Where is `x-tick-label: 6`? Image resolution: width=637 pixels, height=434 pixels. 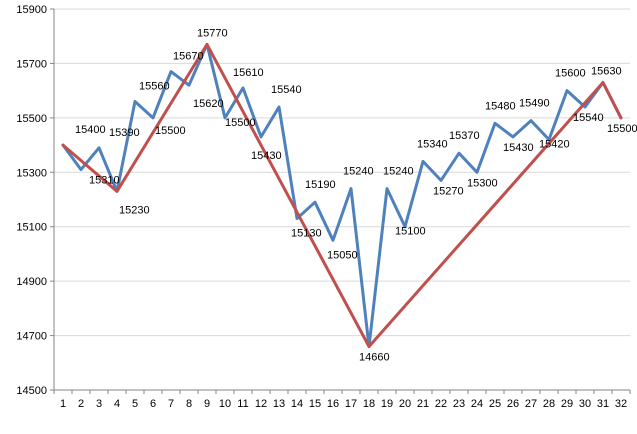
x-tick-label: 6 is located at coordinates (153, 404).